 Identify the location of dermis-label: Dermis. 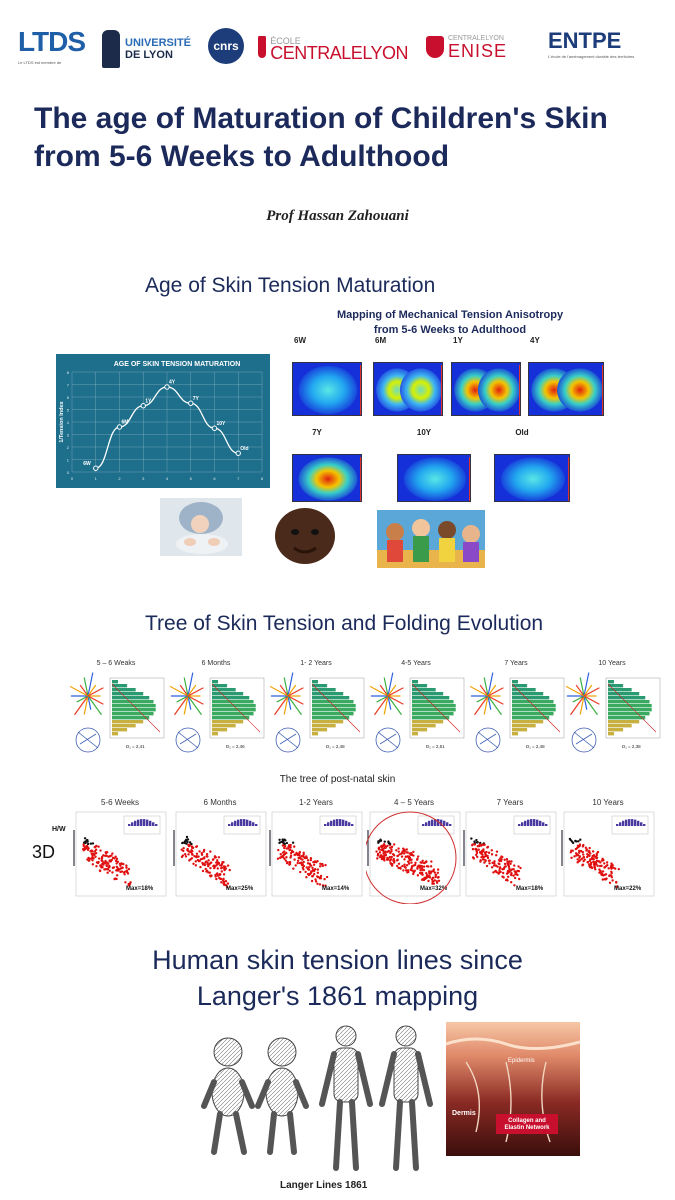
(464, 1113).